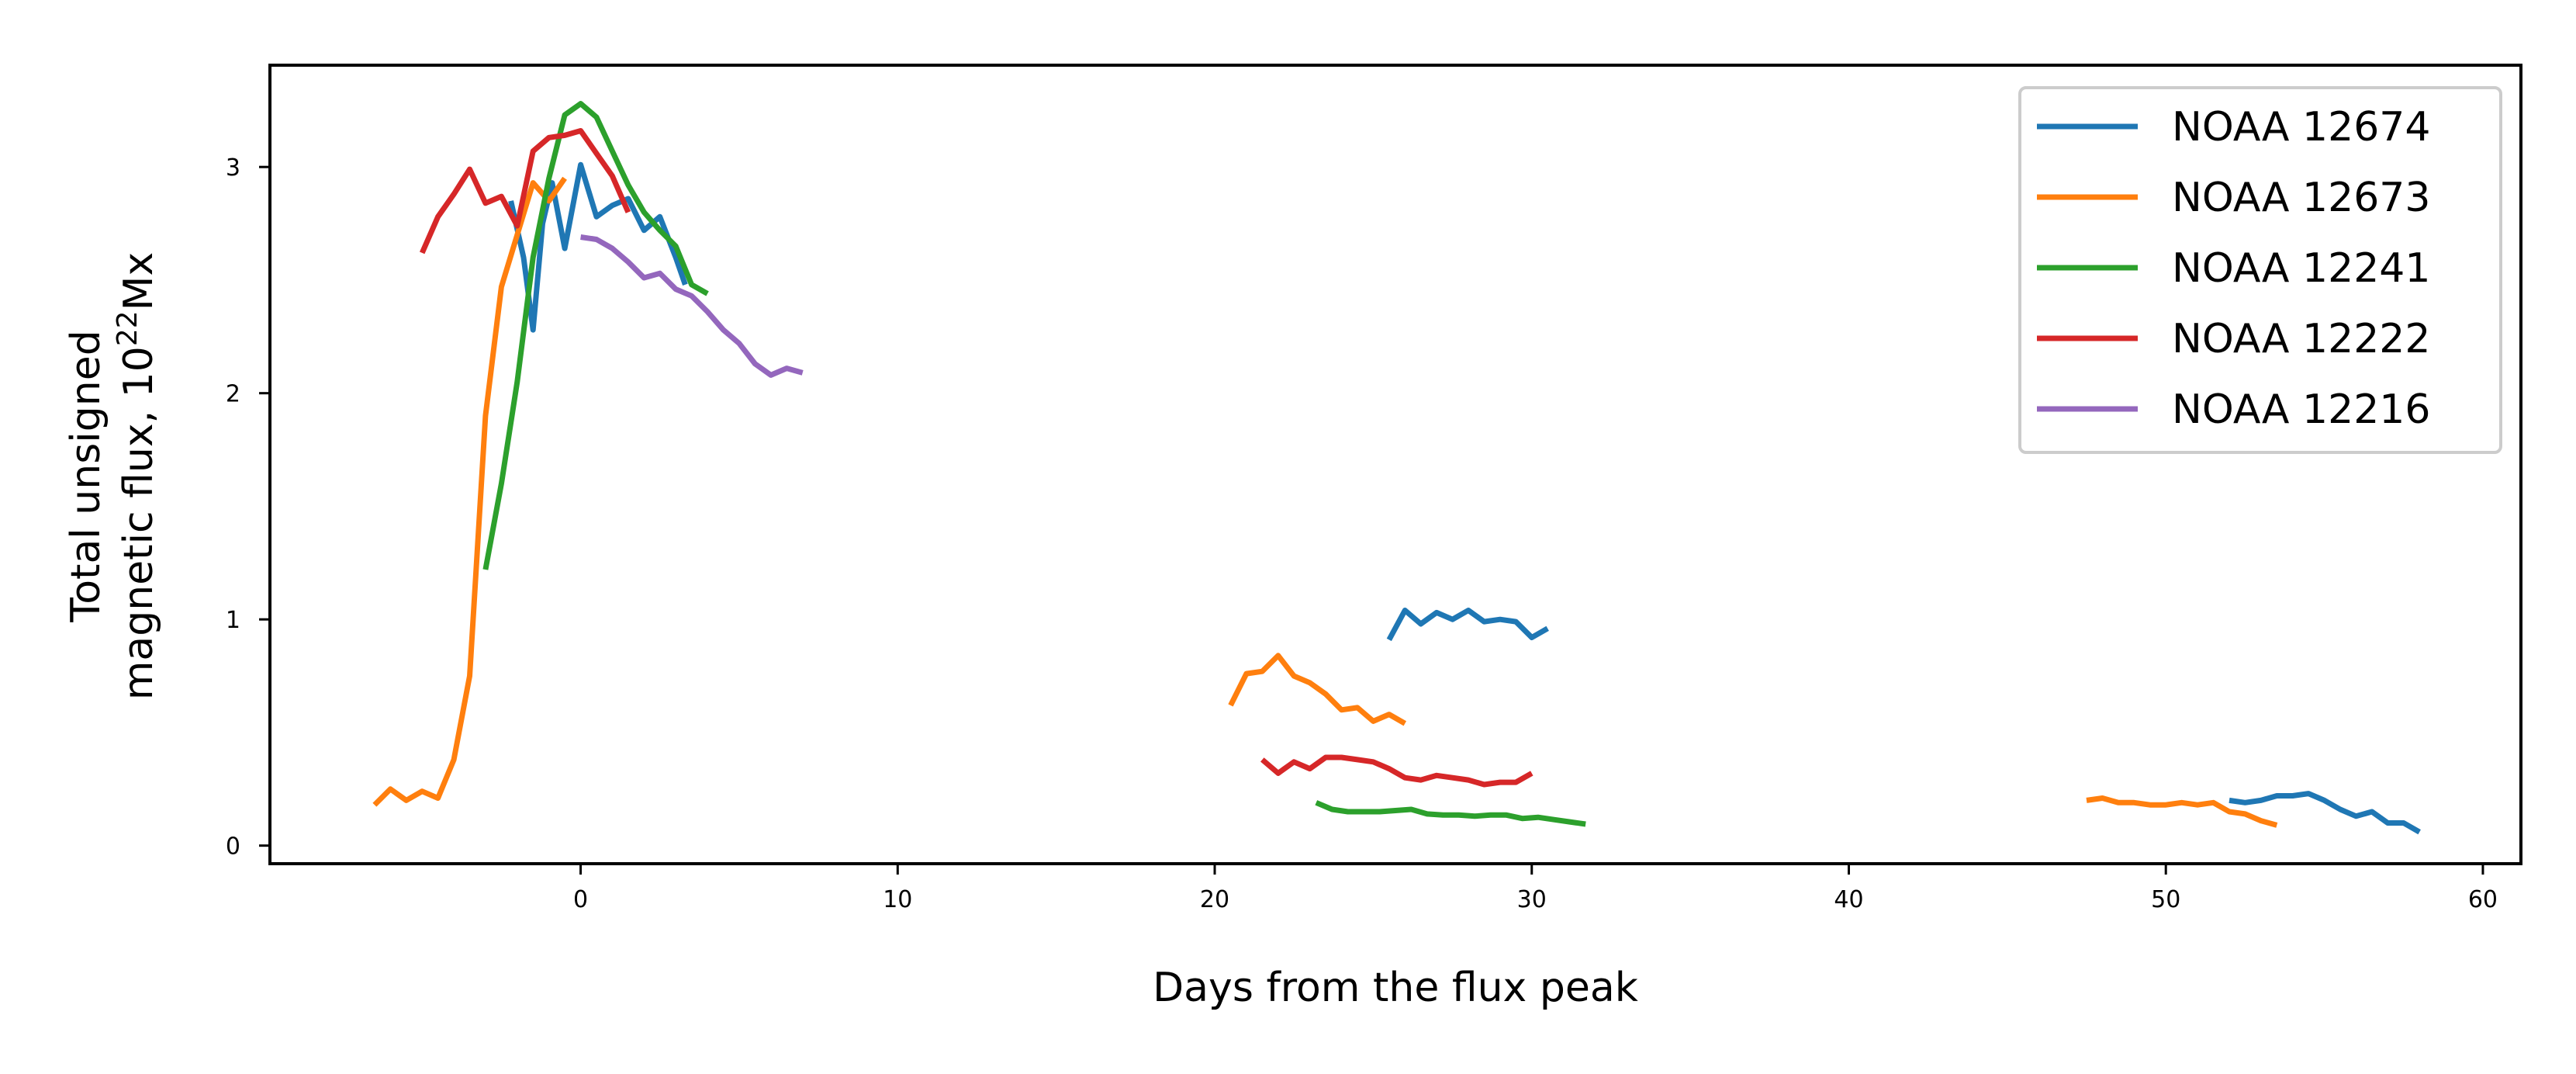 Image resolution: width=2576 pixels, height=1074 pixels. Describe the element at coordinates (1532, 899) in the screenshot. I see `x-tick-label: 30` at that location.